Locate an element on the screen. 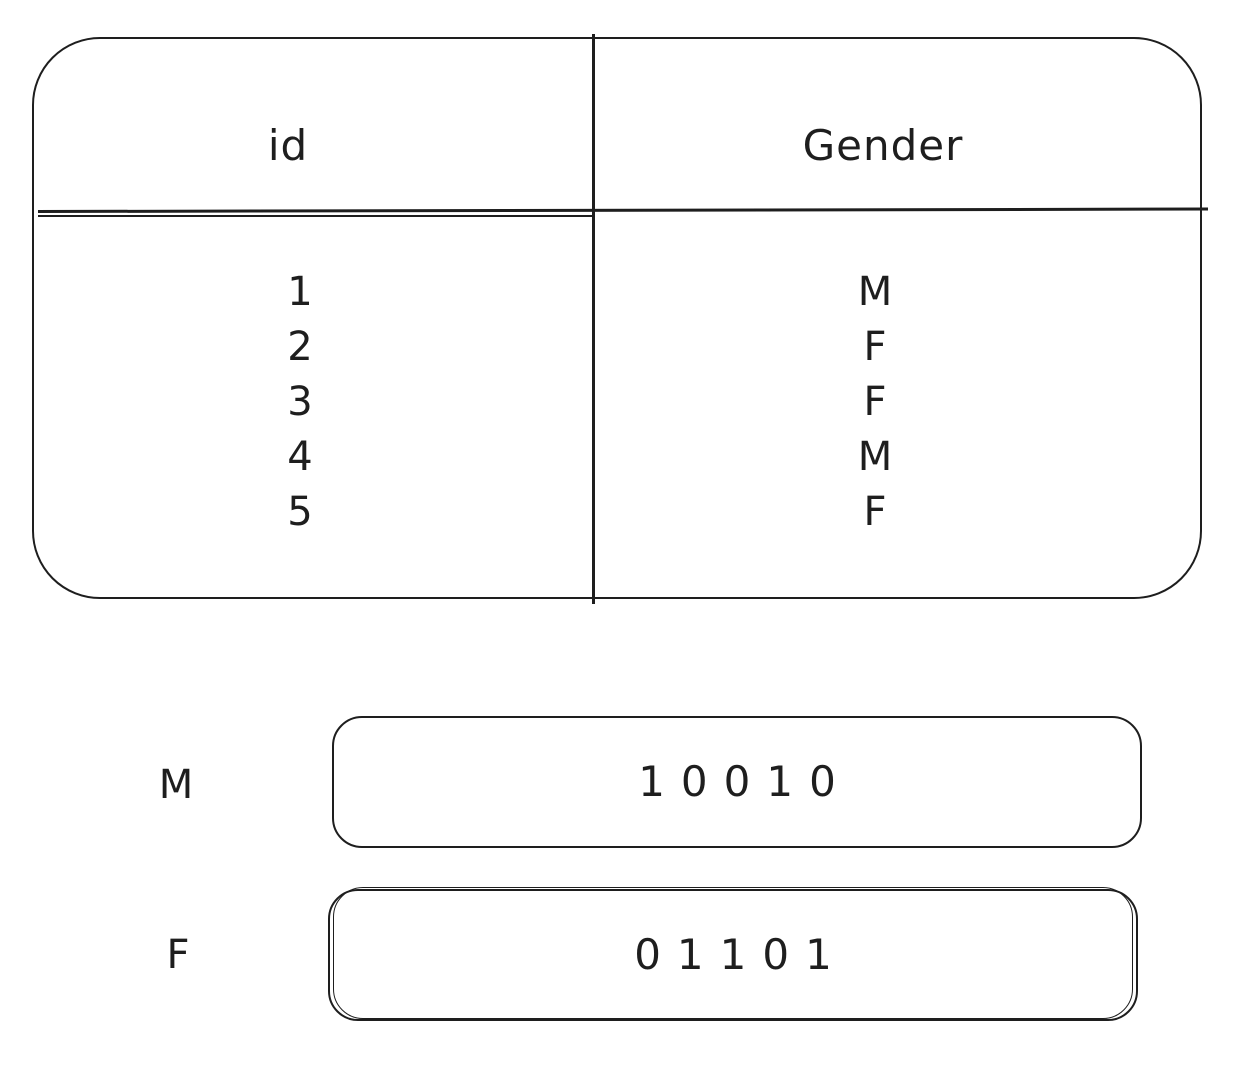 This screenshot has height=1090, width=1240. id-cell: 5 is located at coordinates (300, 512).